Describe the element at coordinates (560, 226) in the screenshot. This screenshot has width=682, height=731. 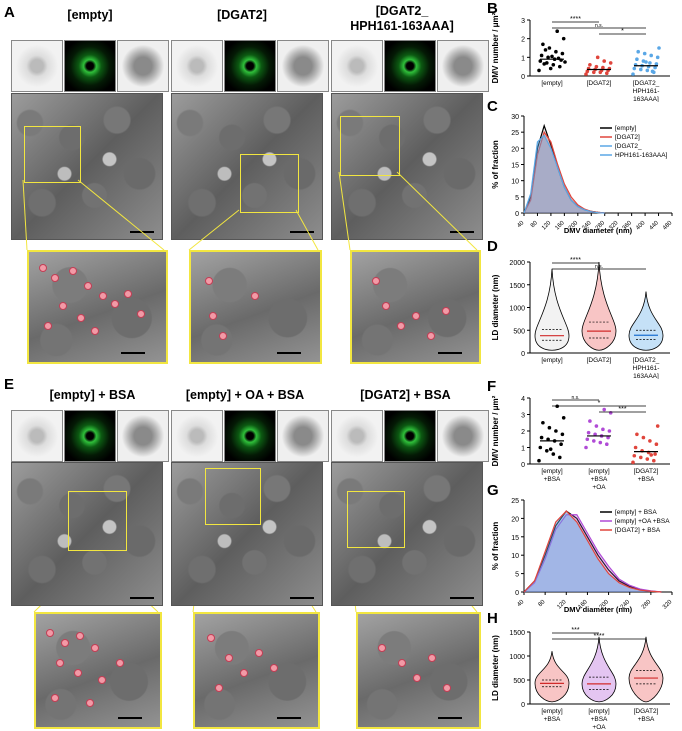
I see `x-tick-label: 160` at that location.